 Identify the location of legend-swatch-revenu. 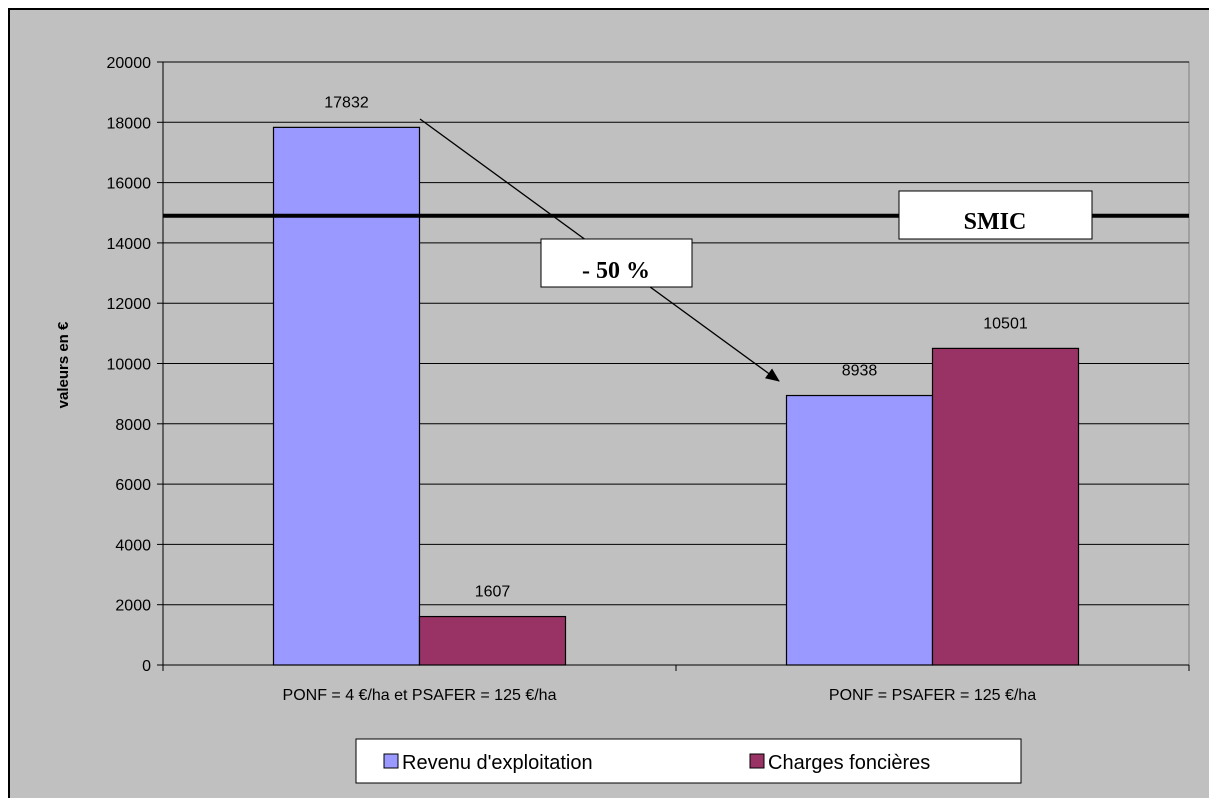
(391, 761).